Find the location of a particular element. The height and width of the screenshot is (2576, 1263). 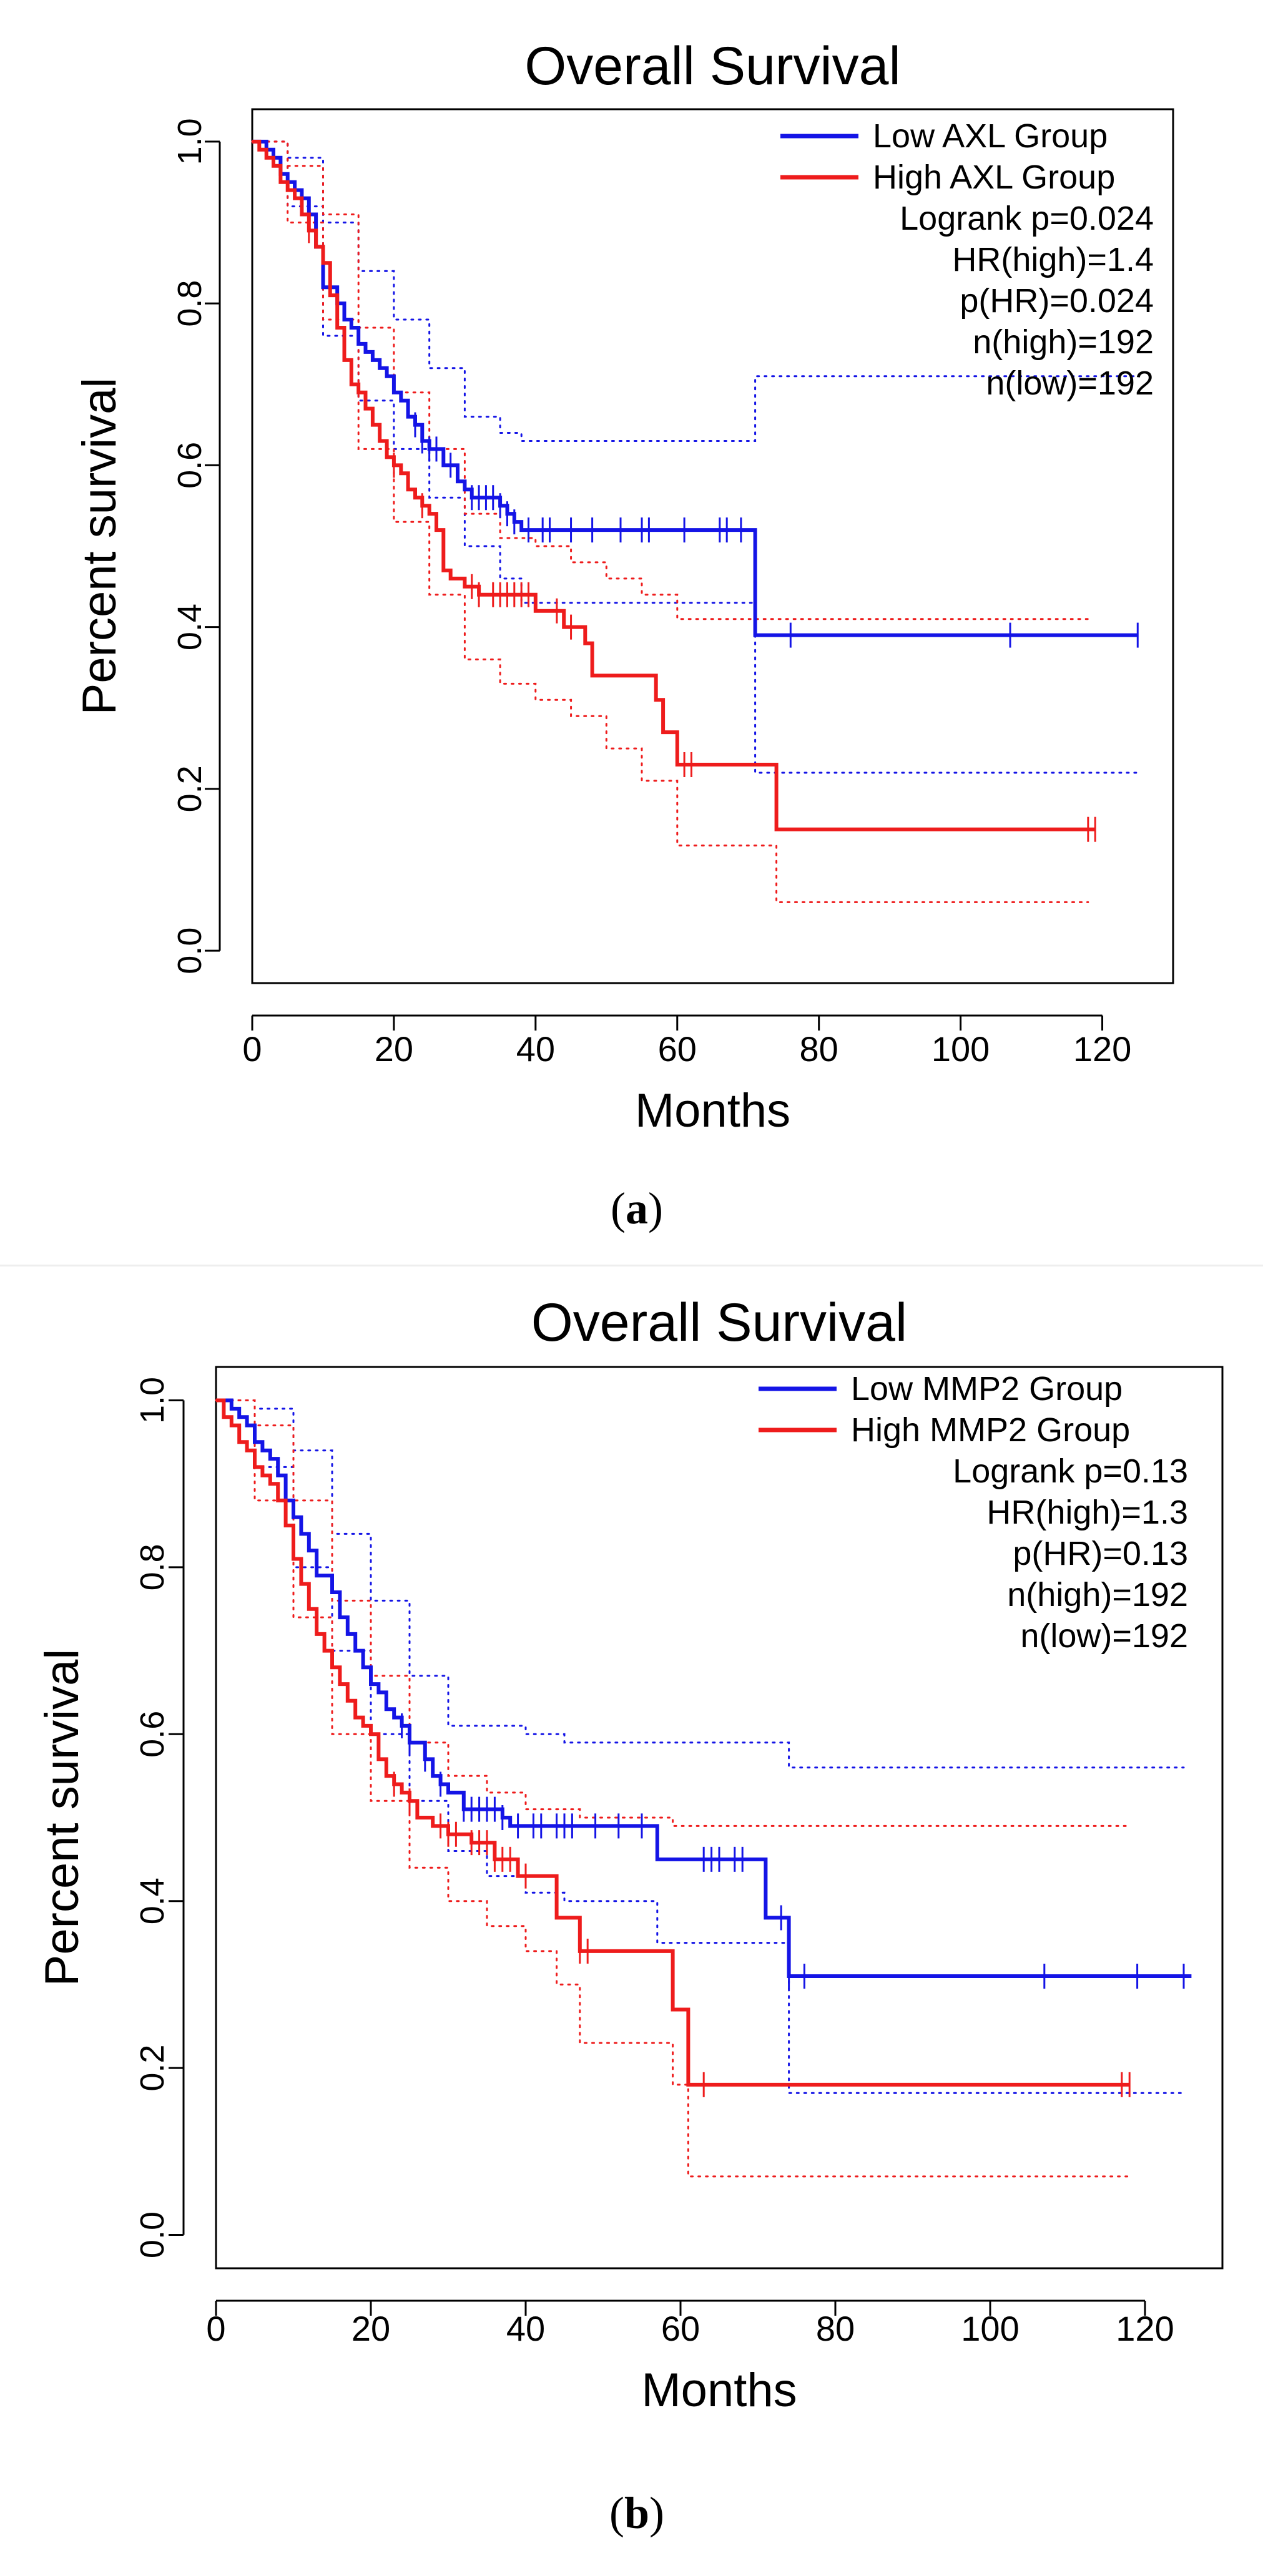

ci-upper-low-a is located at coordinates (695, 291).